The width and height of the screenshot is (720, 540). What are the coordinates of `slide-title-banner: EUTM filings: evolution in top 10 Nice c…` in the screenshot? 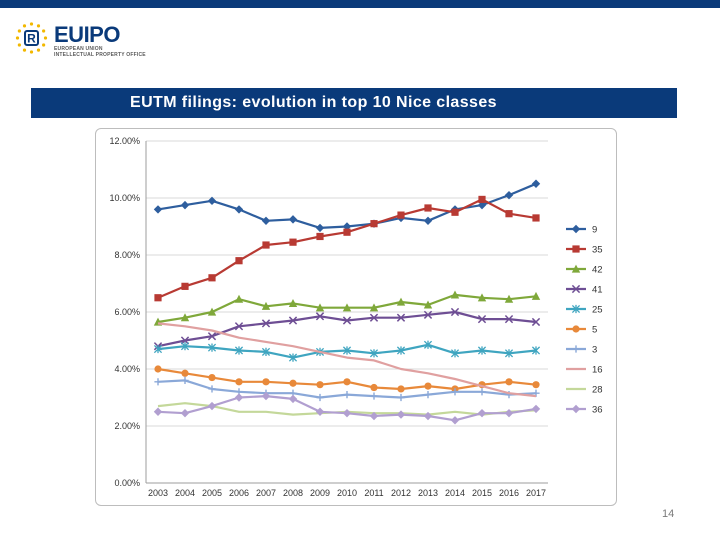 It's located at (354, 103).